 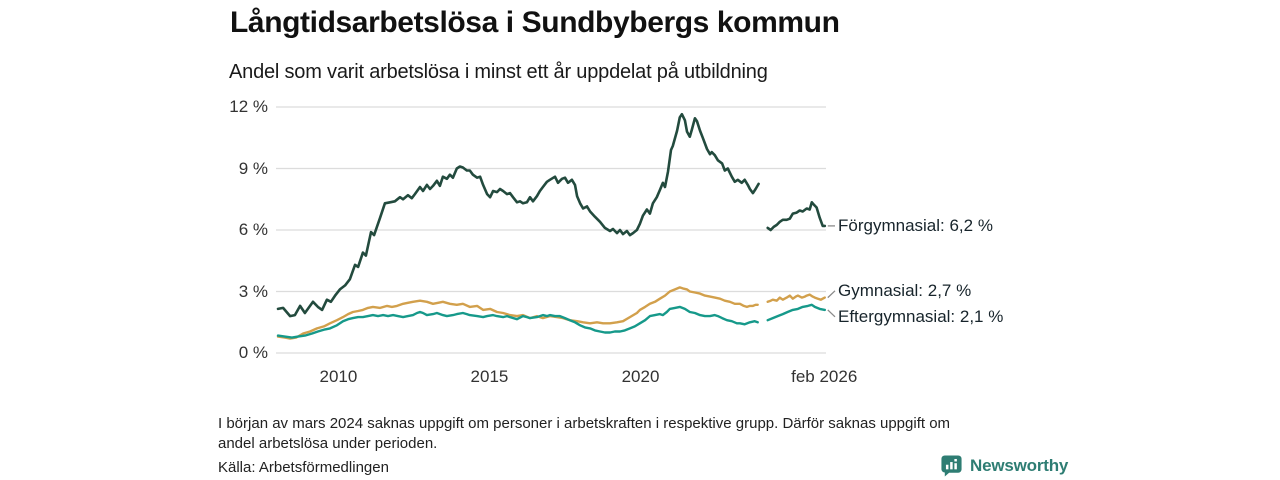 I want to click on newsworthy-logo: Newsworthy, so click(x=1004, y=465).